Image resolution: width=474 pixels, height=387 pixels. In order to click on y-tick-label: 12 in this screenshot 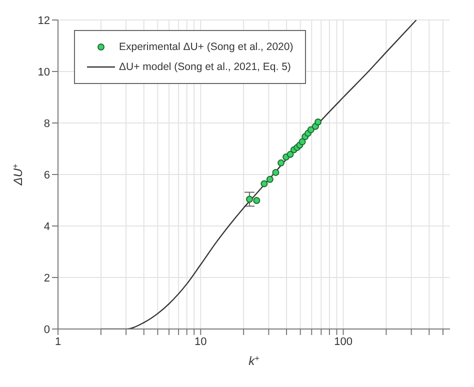, I will do `click(44, 20)`.